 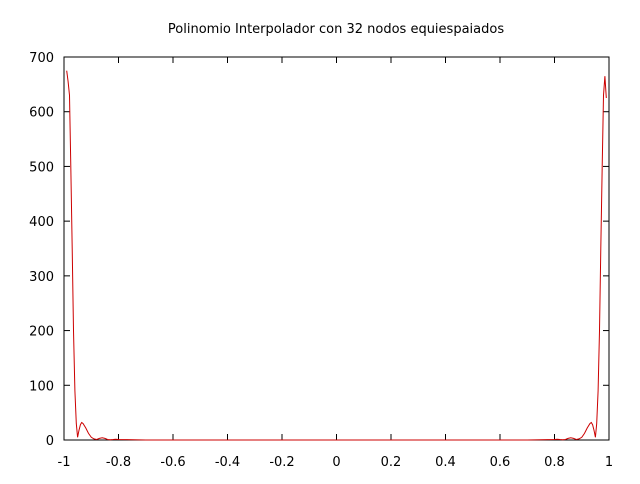 What do you see at coordinates (41, 277) in the screenshot?
I see `y-tick-label: 300` at bounding box center [41, 277].